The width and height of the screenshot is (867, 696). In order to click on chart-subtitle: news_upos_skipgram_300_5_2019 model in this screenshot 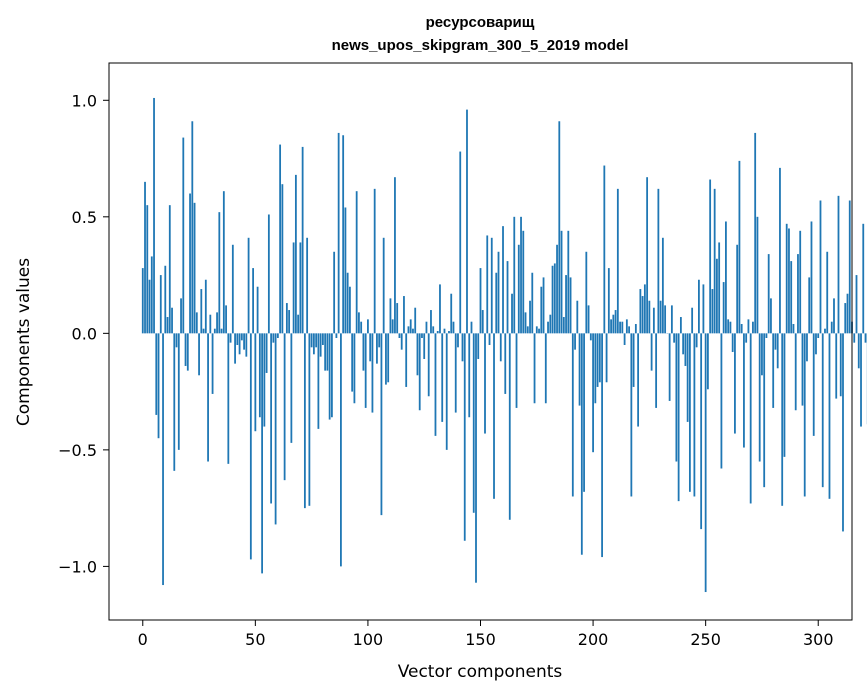, I will do `click(480, 45)`.